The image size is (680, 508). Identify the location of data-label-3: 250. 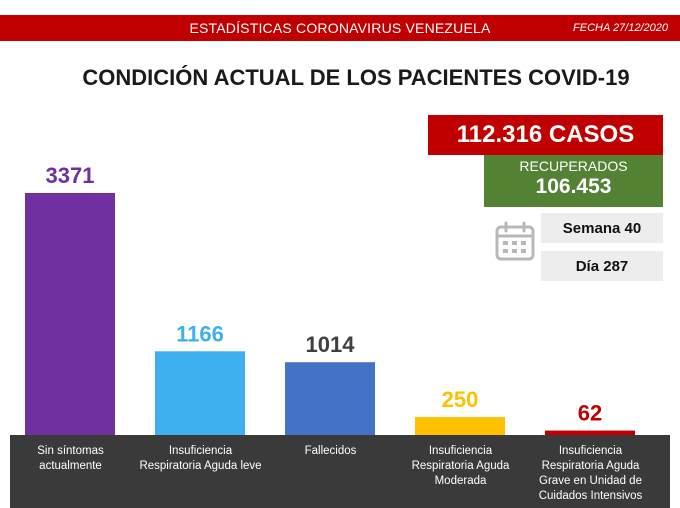
(460, 399).